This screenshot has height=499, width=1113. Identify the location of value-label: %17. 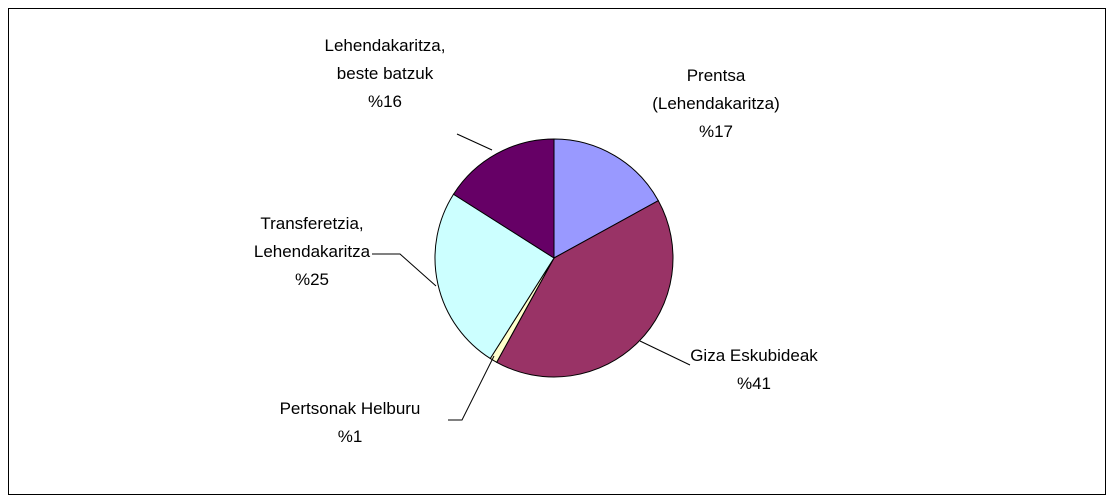
(716, 131).